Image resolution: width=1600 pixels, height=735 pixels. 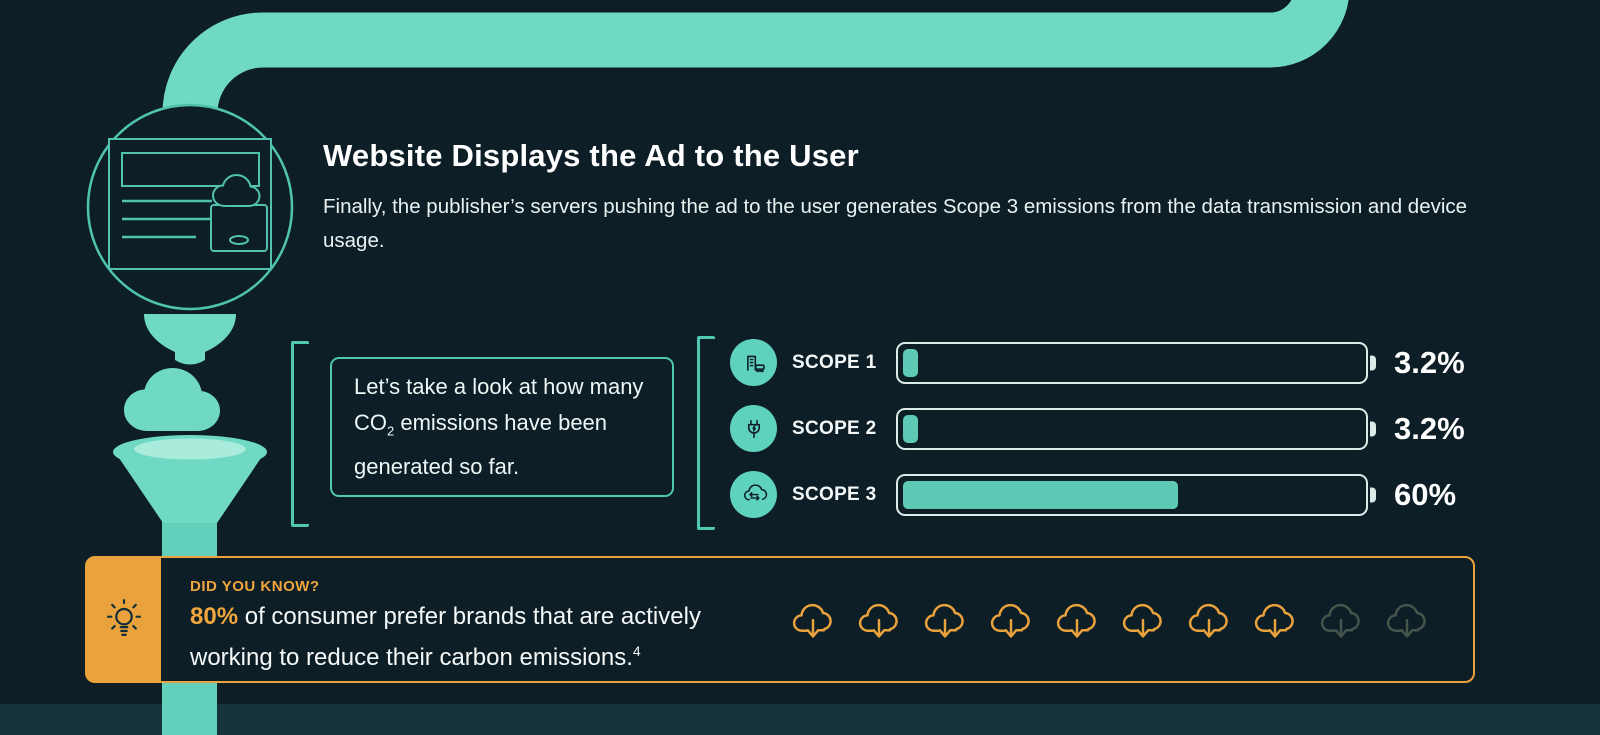 I want to click on scope-label: SCOPE 2, so click(x=834, y=428).